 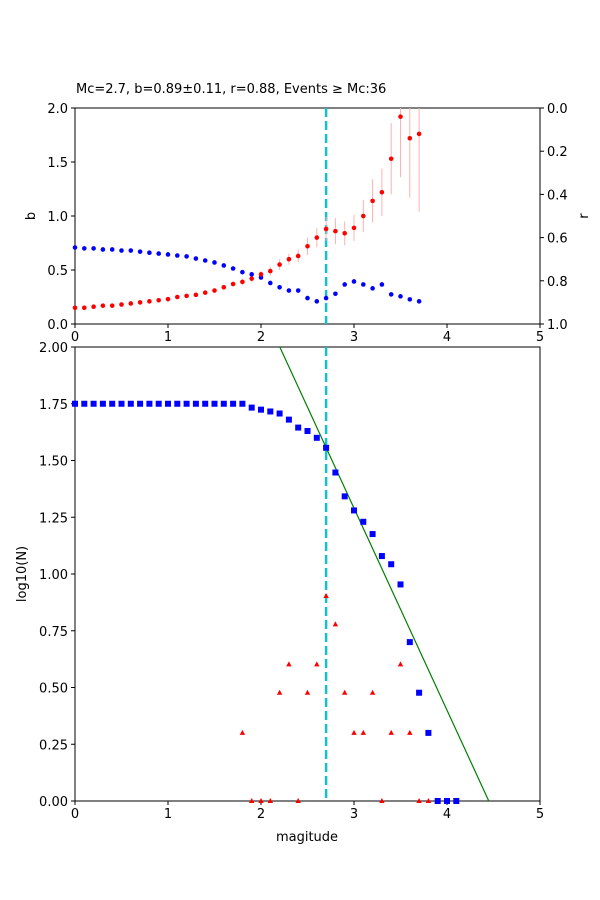 What do you see at coordinates (53, 518) in the screenshot?
I see `y-tick-label: 1.25` at bounding box center [53, 518].